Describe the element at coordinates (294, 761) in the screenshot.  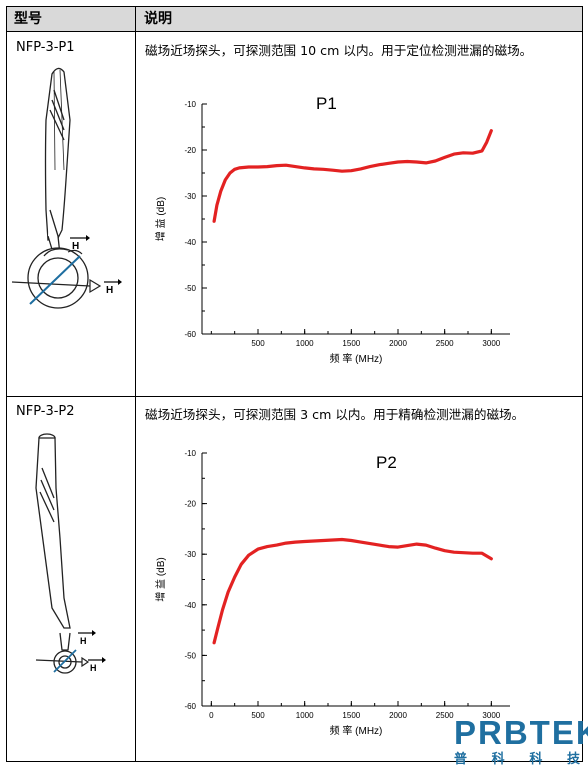
I see `table-border-bottom` at that location.